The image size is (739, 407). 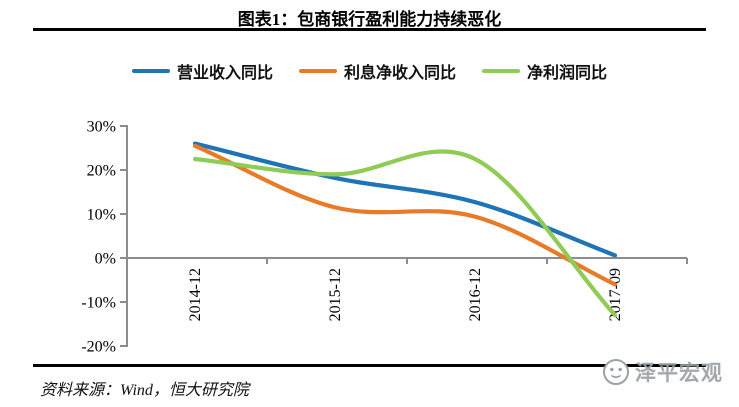 I want to click on y-tick-label: -20%, so click(x=98, y=347).